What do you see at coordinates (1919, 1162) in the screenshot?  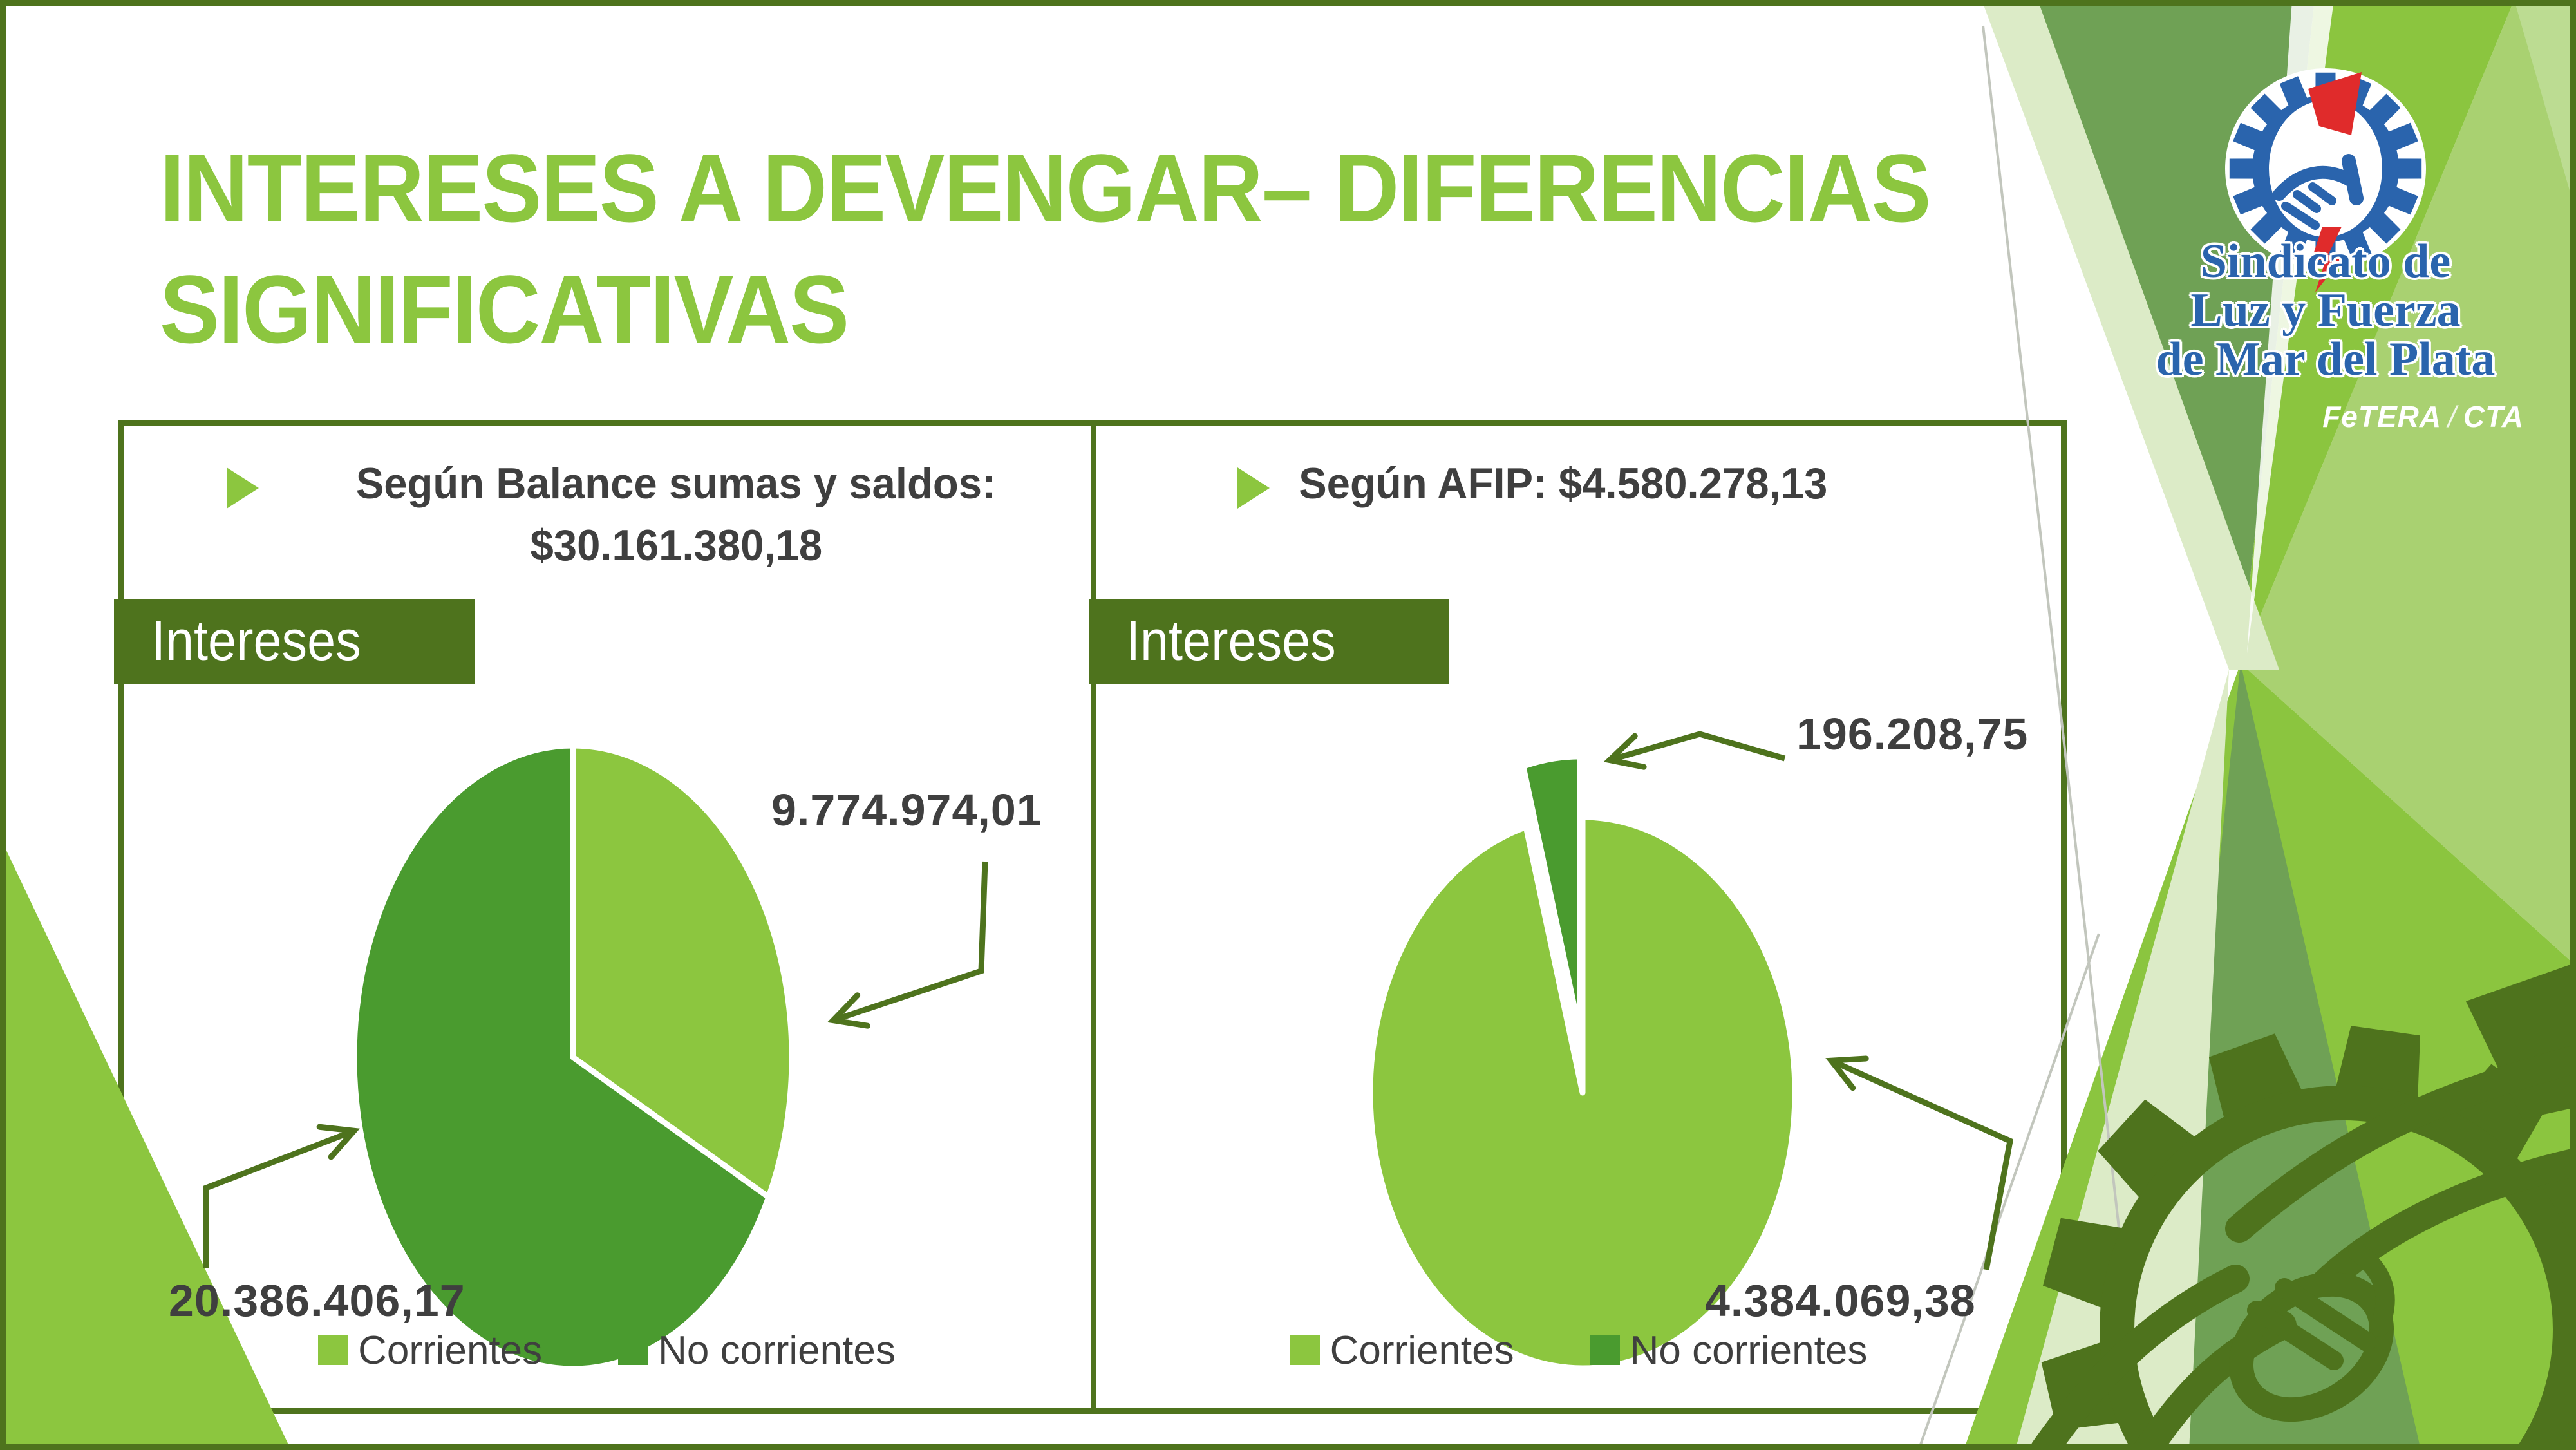 I see `arrow-corrientes-right` at bounding box center [1919, 1162].